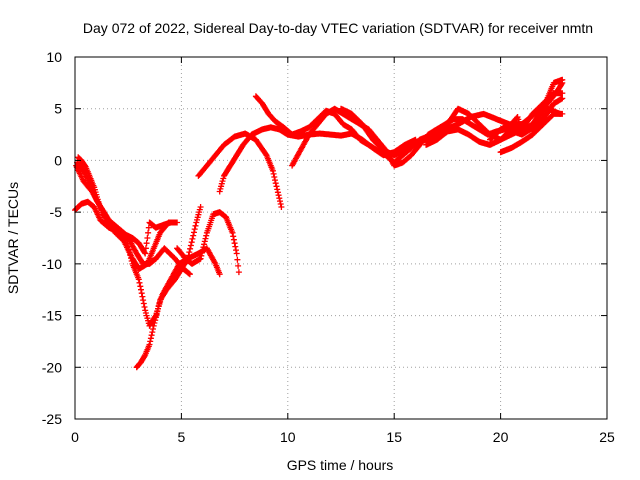  Describe the element at coordinates (52, 264) in the screenshot. I see `y-tick-label: -10` at that location.